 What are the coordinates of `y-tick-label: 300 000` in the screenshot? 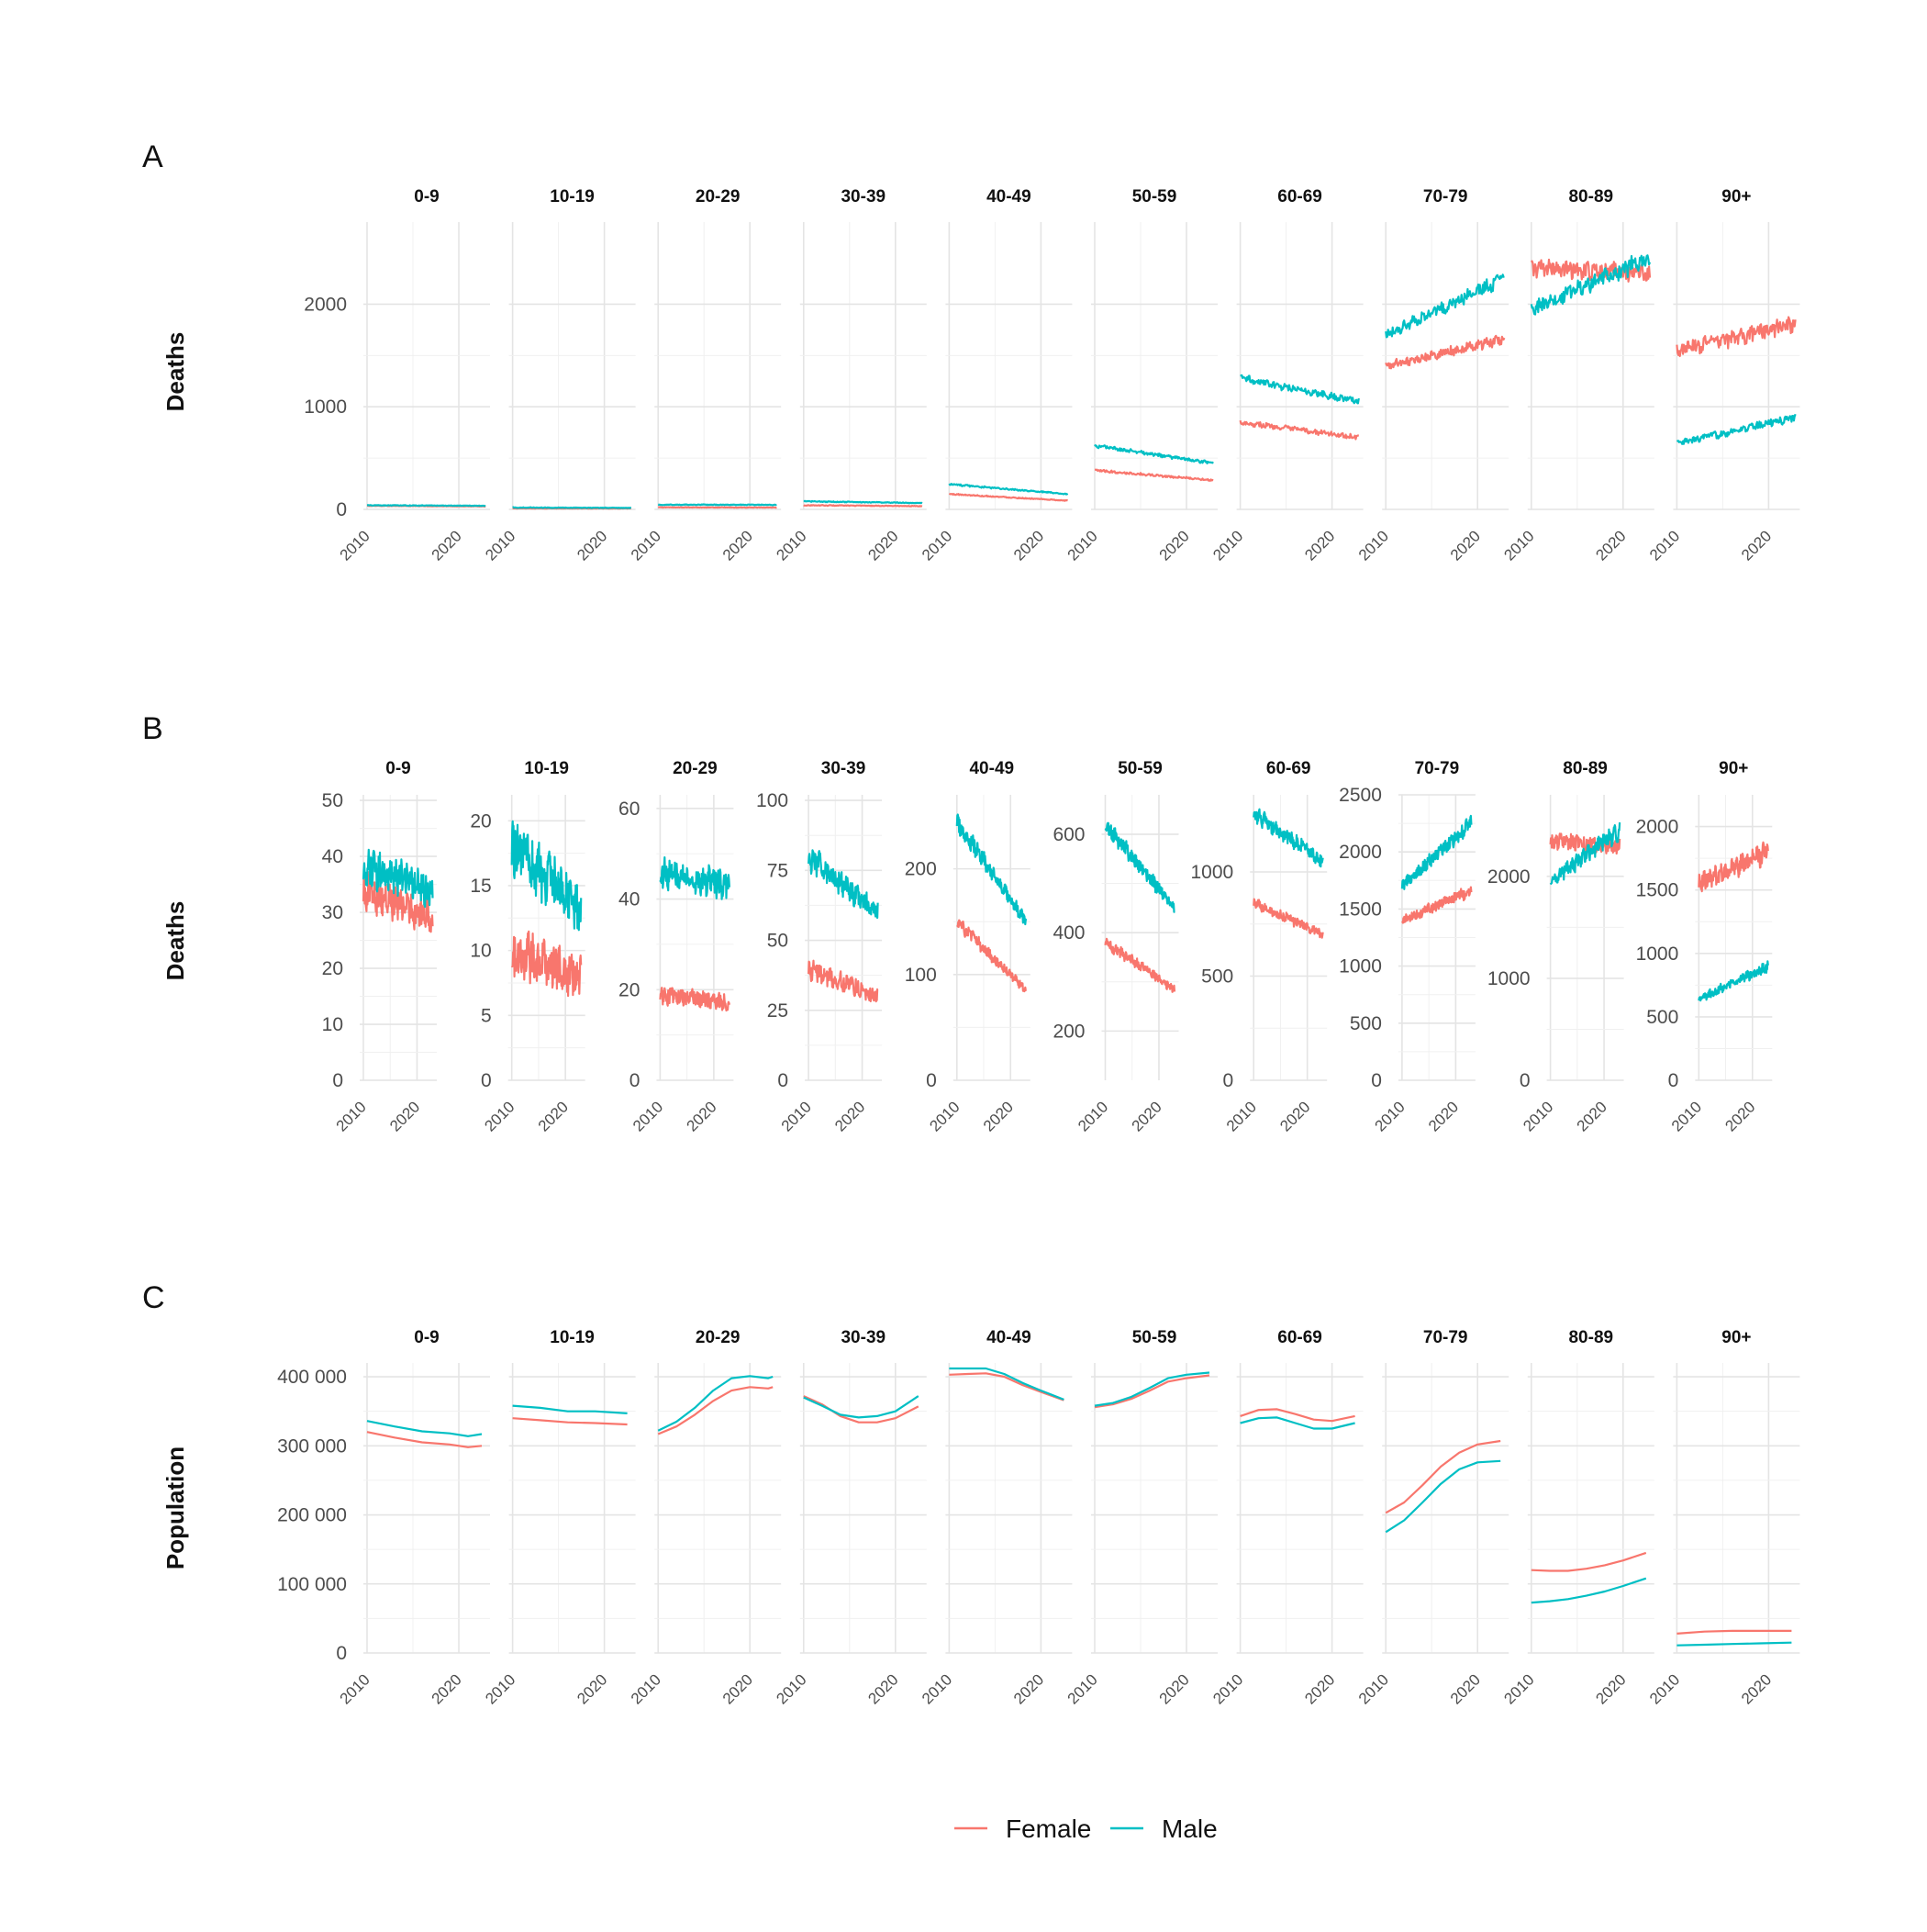 It's located at (312, 1446).